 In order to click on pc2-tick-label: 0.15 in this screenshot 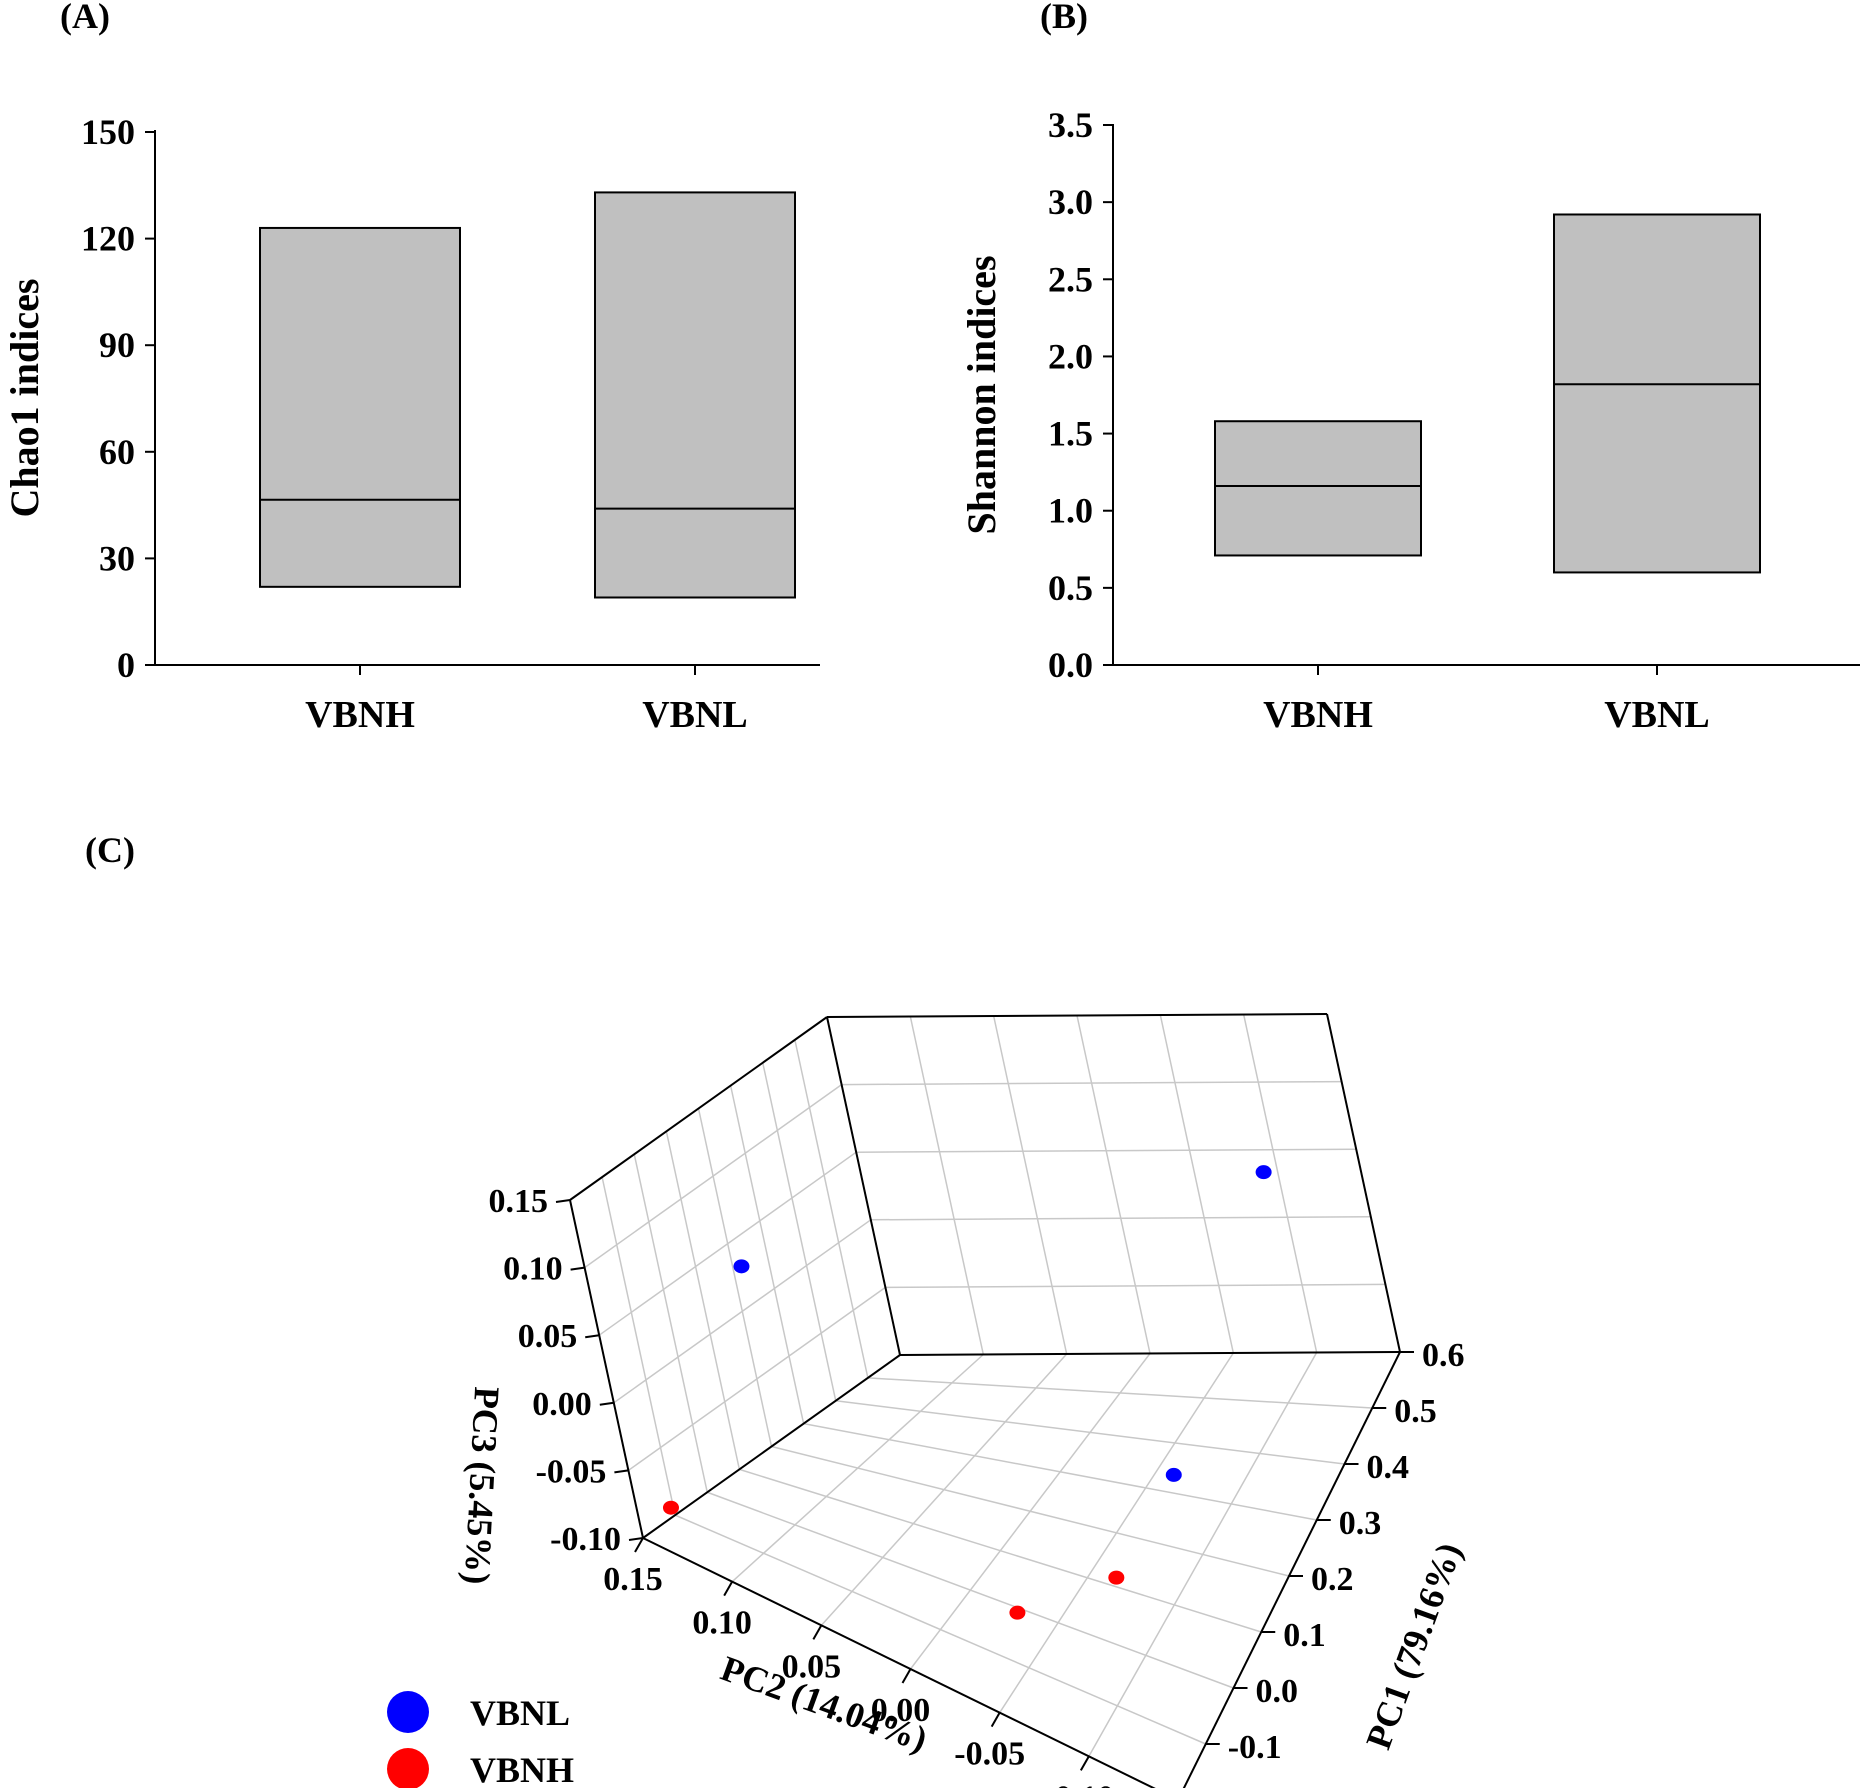, I will do `click(633, 1579)`.